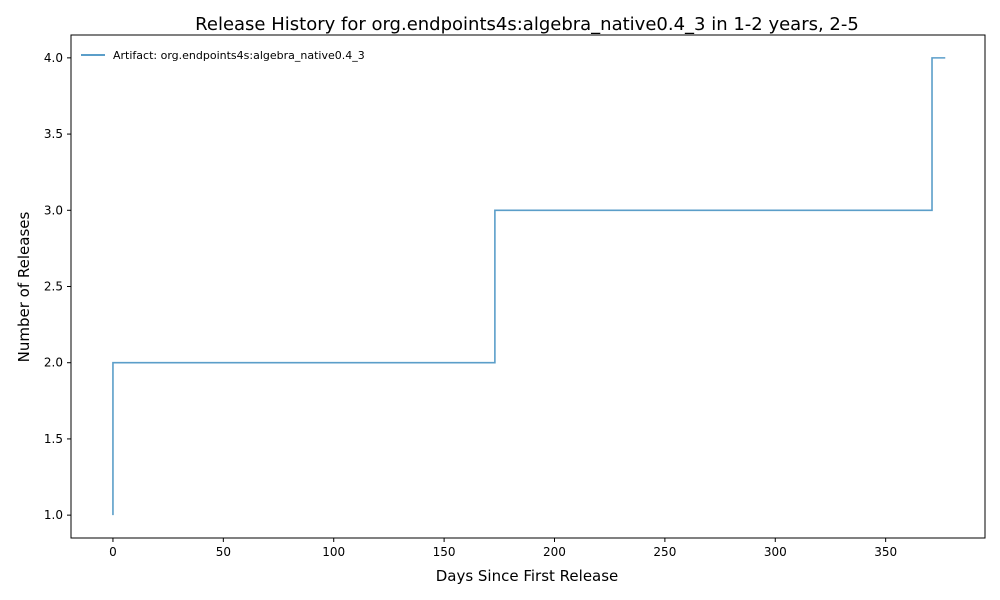 Image resolution: width=1000 pixels, height=600 pixels. What do you see at coordinates (333, 552) in the screenshot?
I see `x-tick-label: 100` at bounding box center [333, 552].